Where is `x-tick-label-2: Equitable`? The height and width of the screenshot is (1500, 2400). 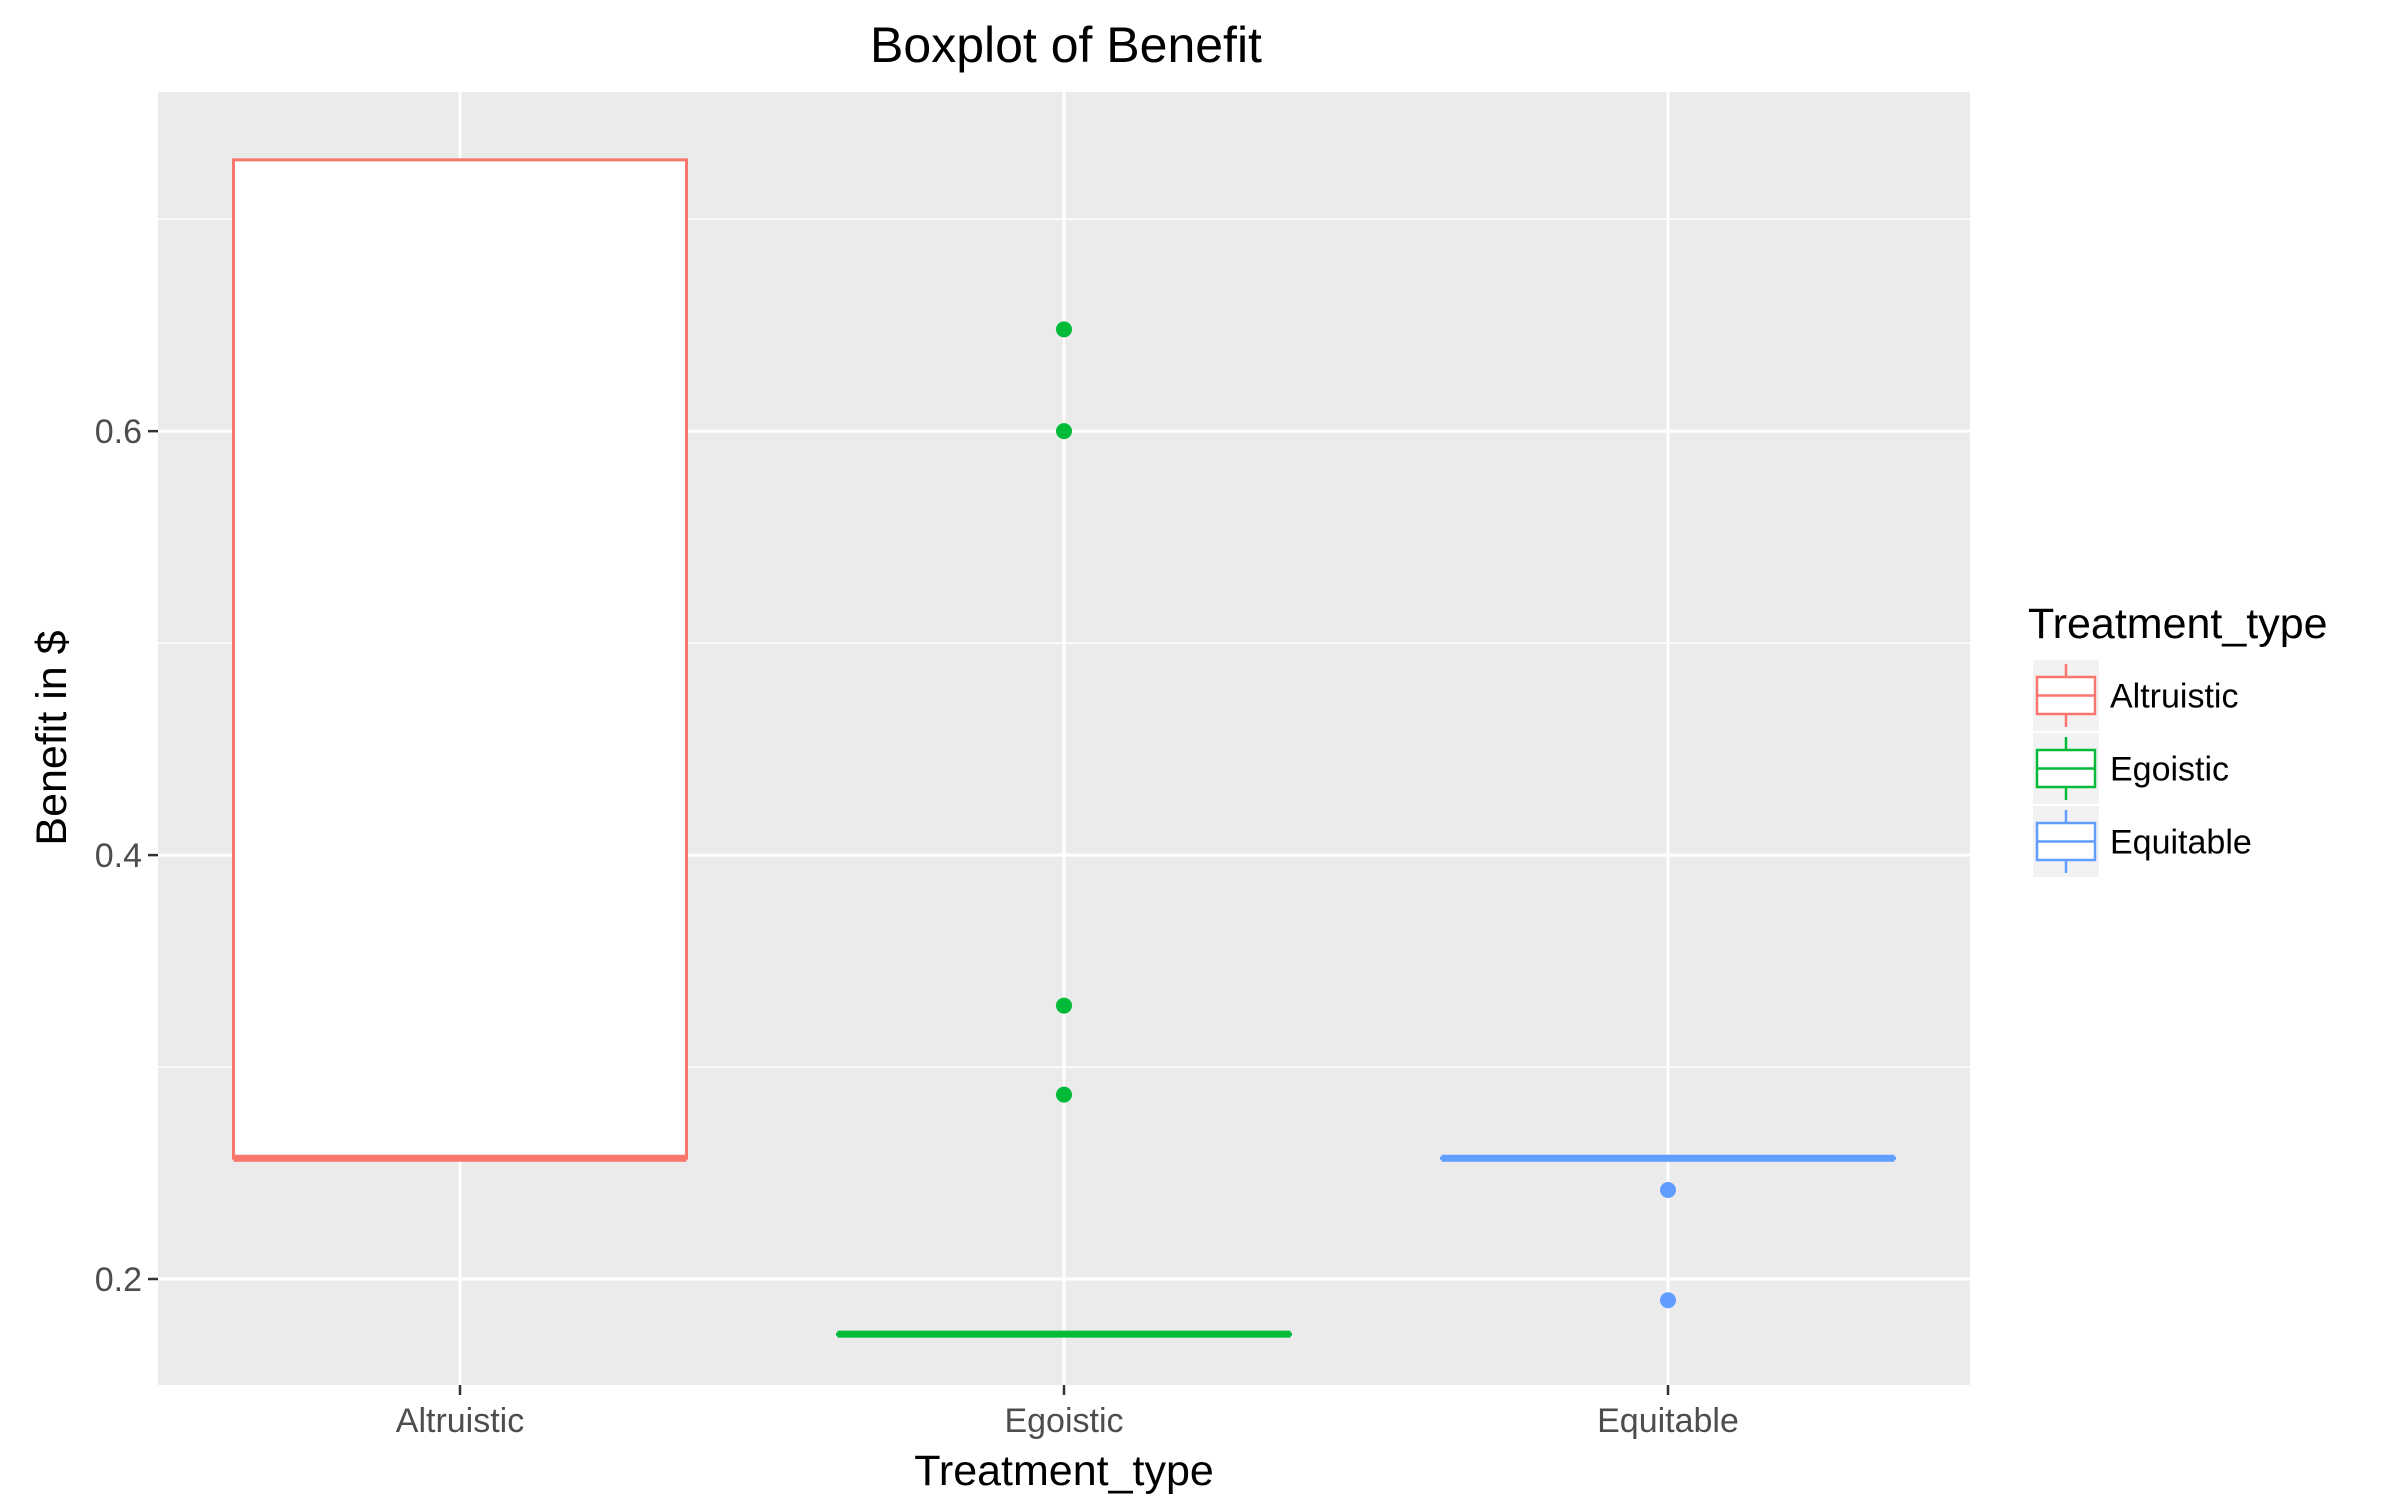
x-tick-label-2: Equitable is located at coordinates (1668, 1421).